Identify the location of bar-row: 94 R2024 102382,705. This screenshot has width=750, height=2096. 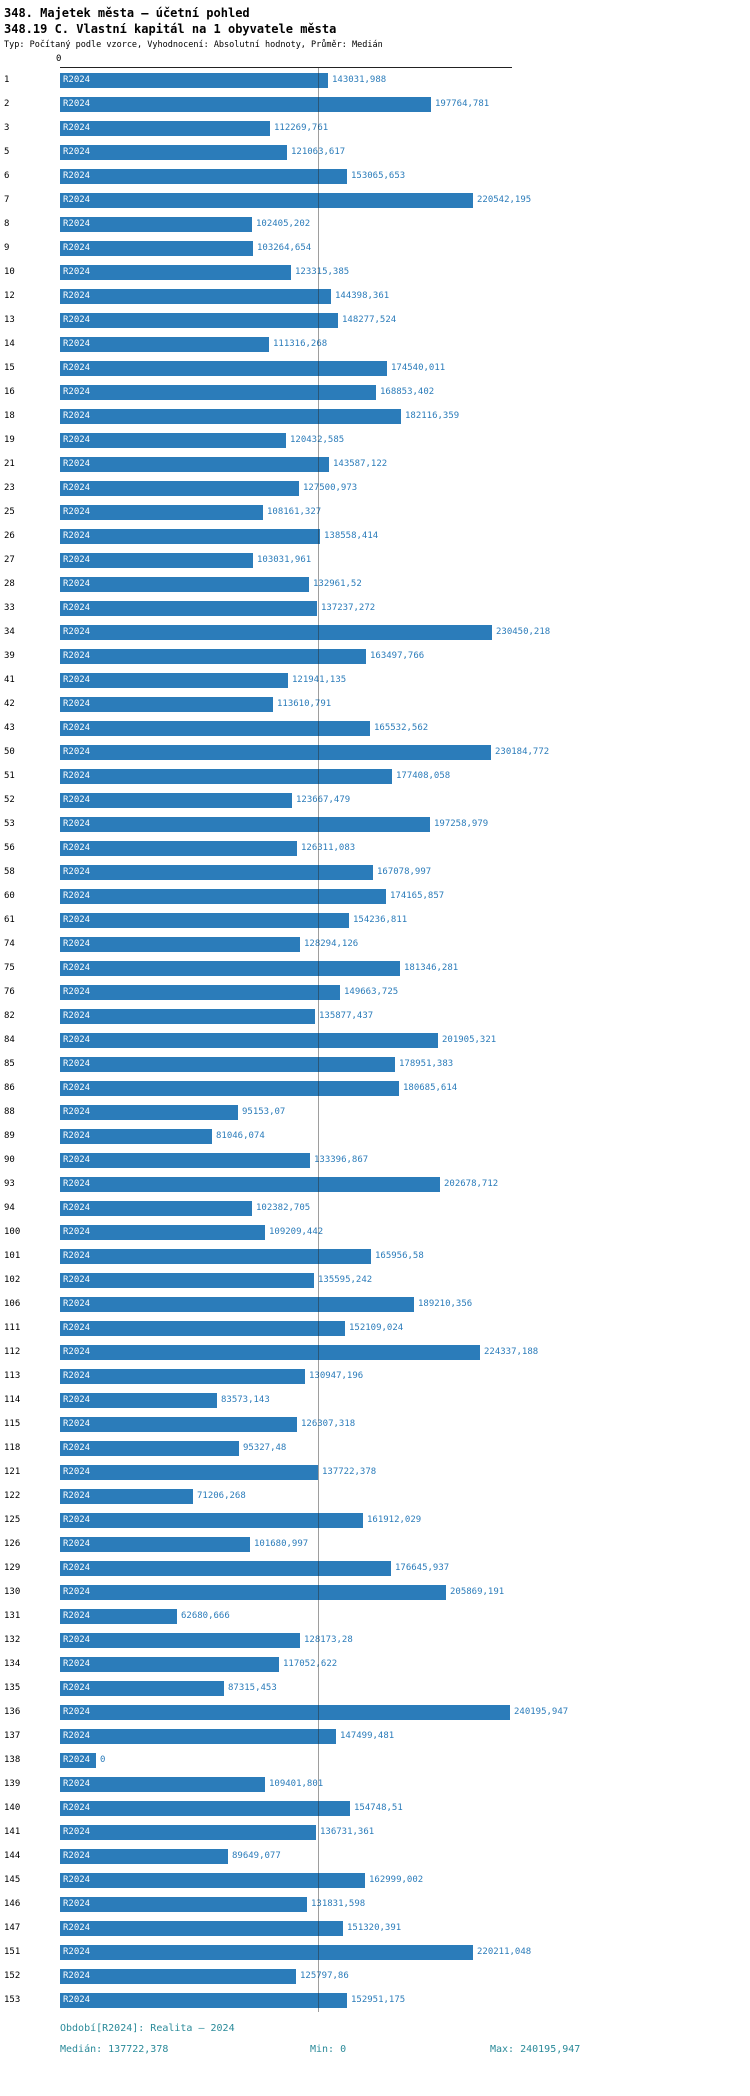
(375, 1208).